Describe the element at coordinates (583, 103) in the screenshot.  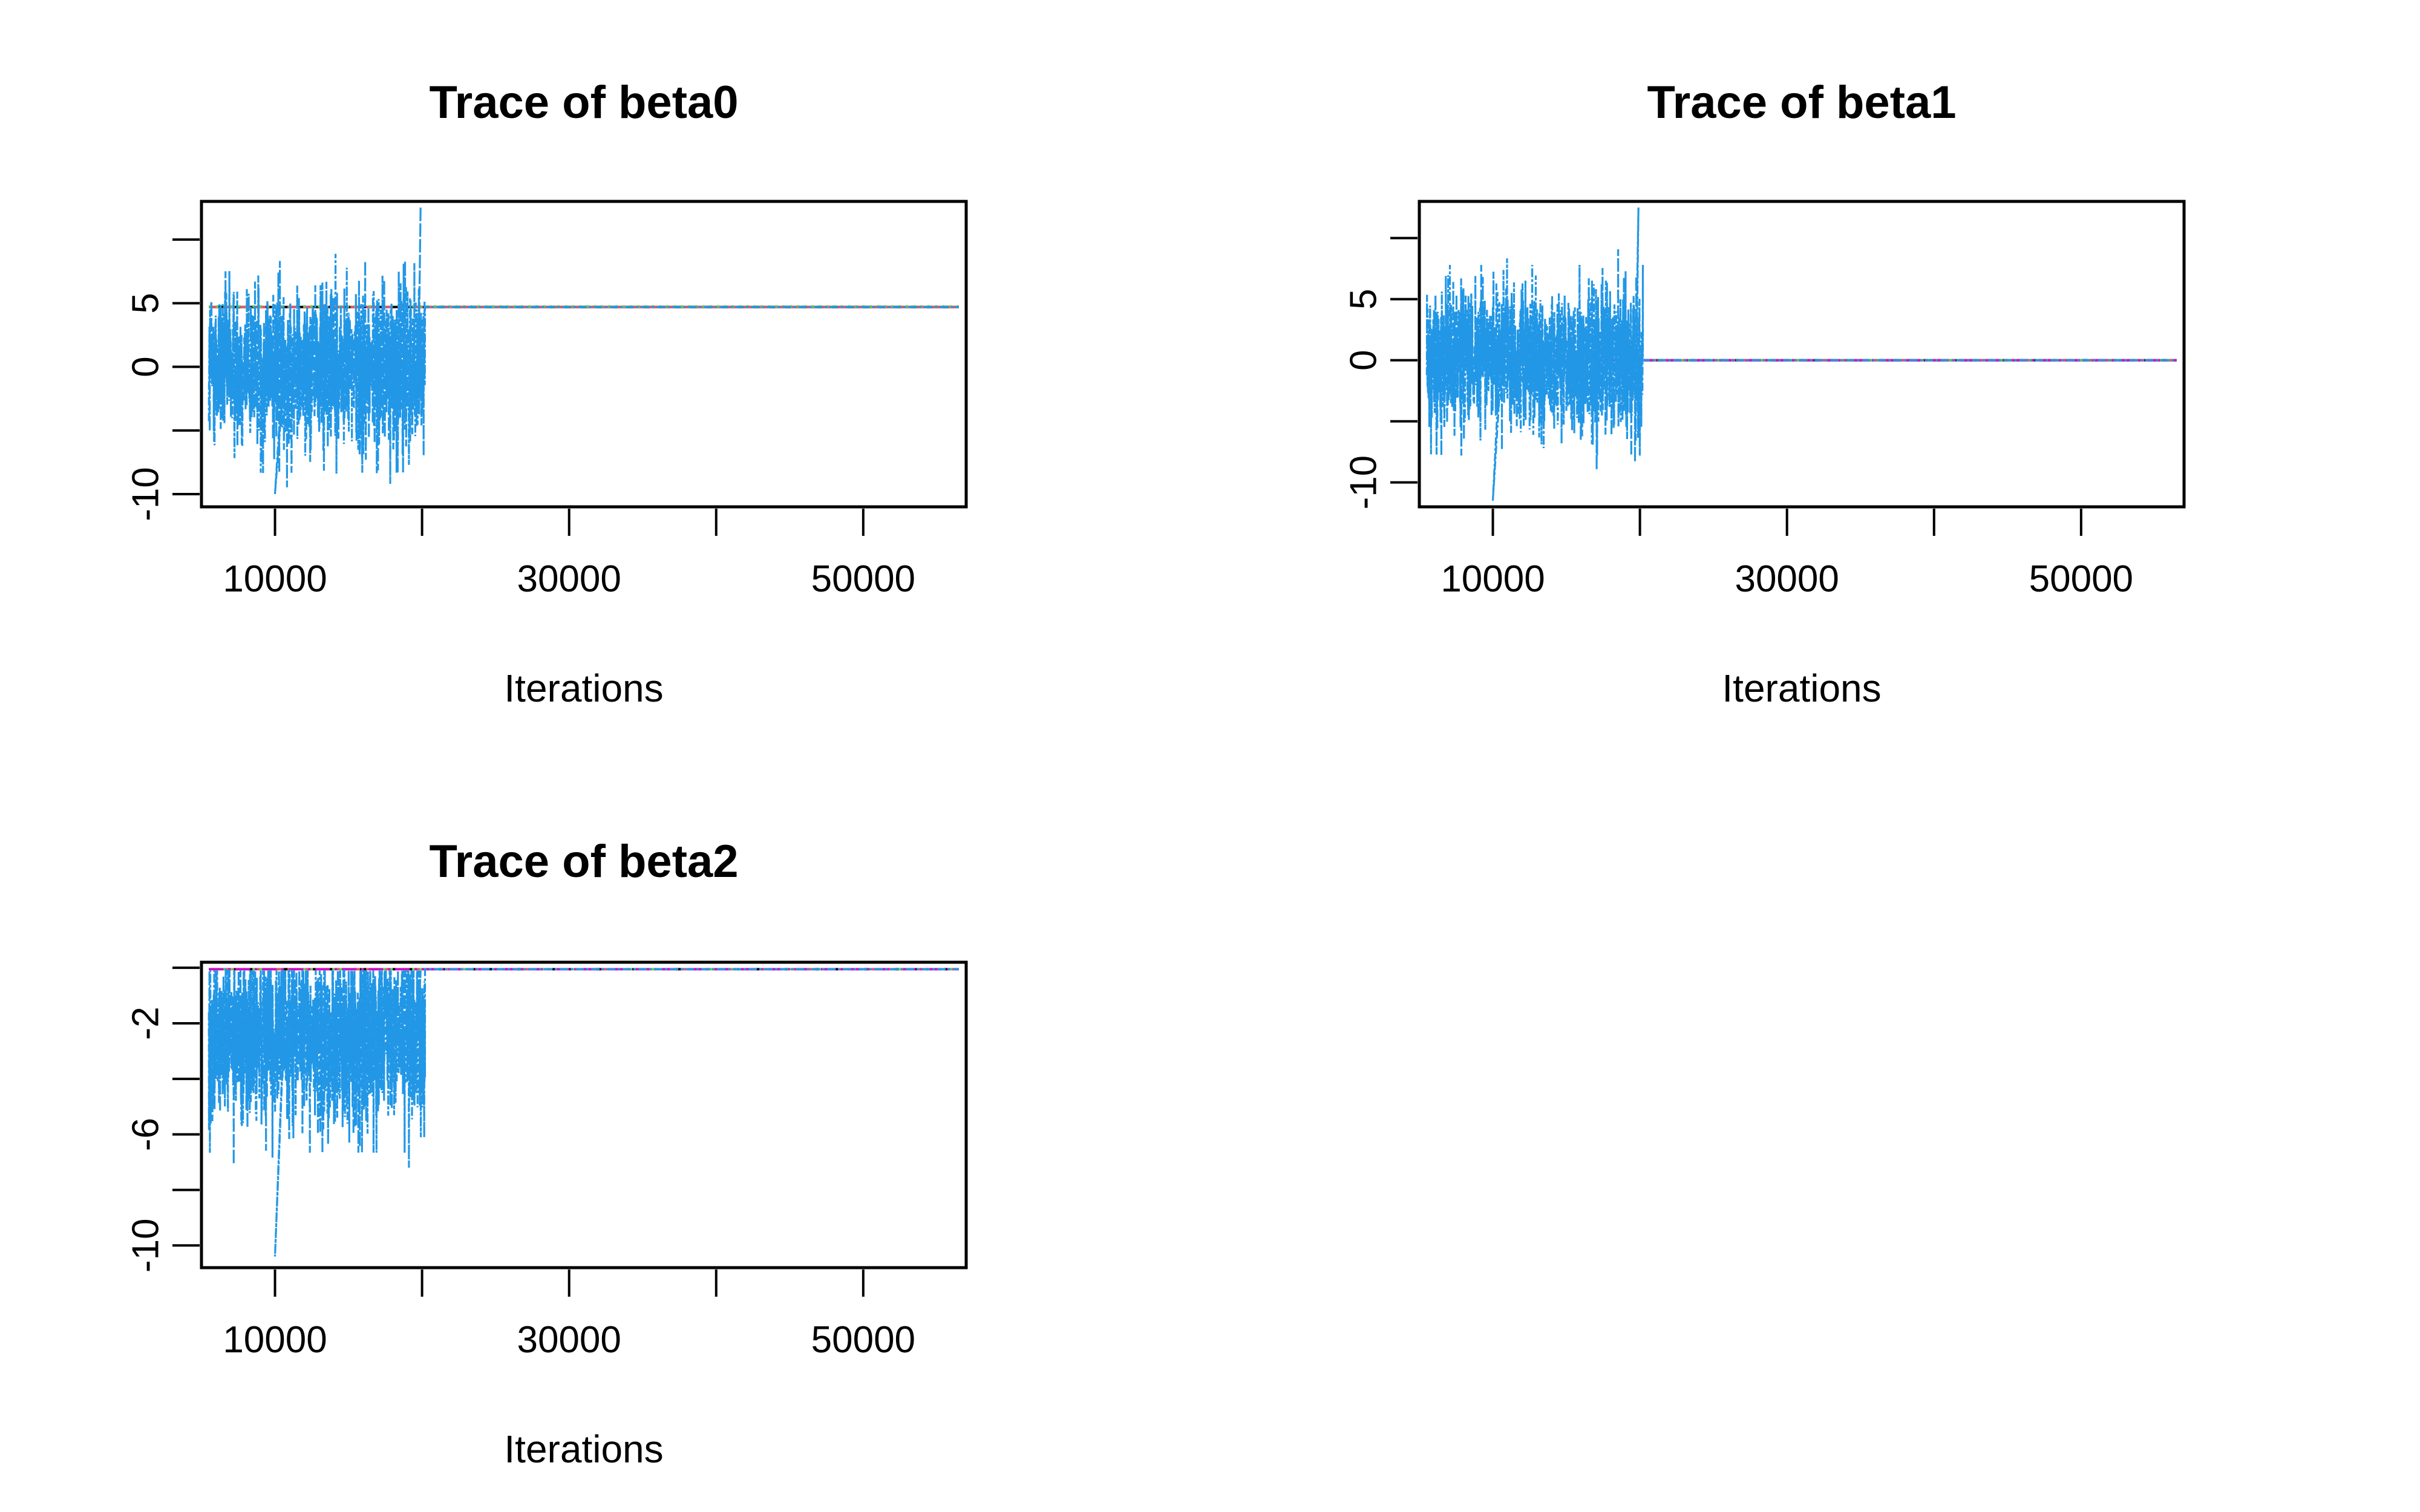
I see `chart-title: Trace of beta0` at that location.